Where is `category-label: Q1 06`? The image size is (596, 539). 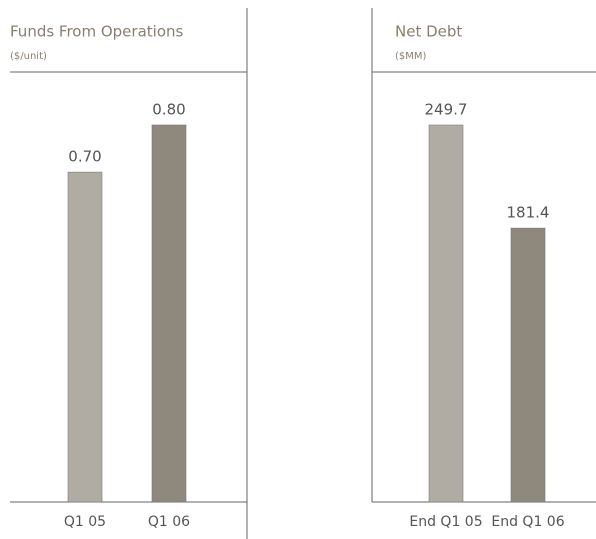 category-label: Q1 06 is located at coordinates (169, 522).